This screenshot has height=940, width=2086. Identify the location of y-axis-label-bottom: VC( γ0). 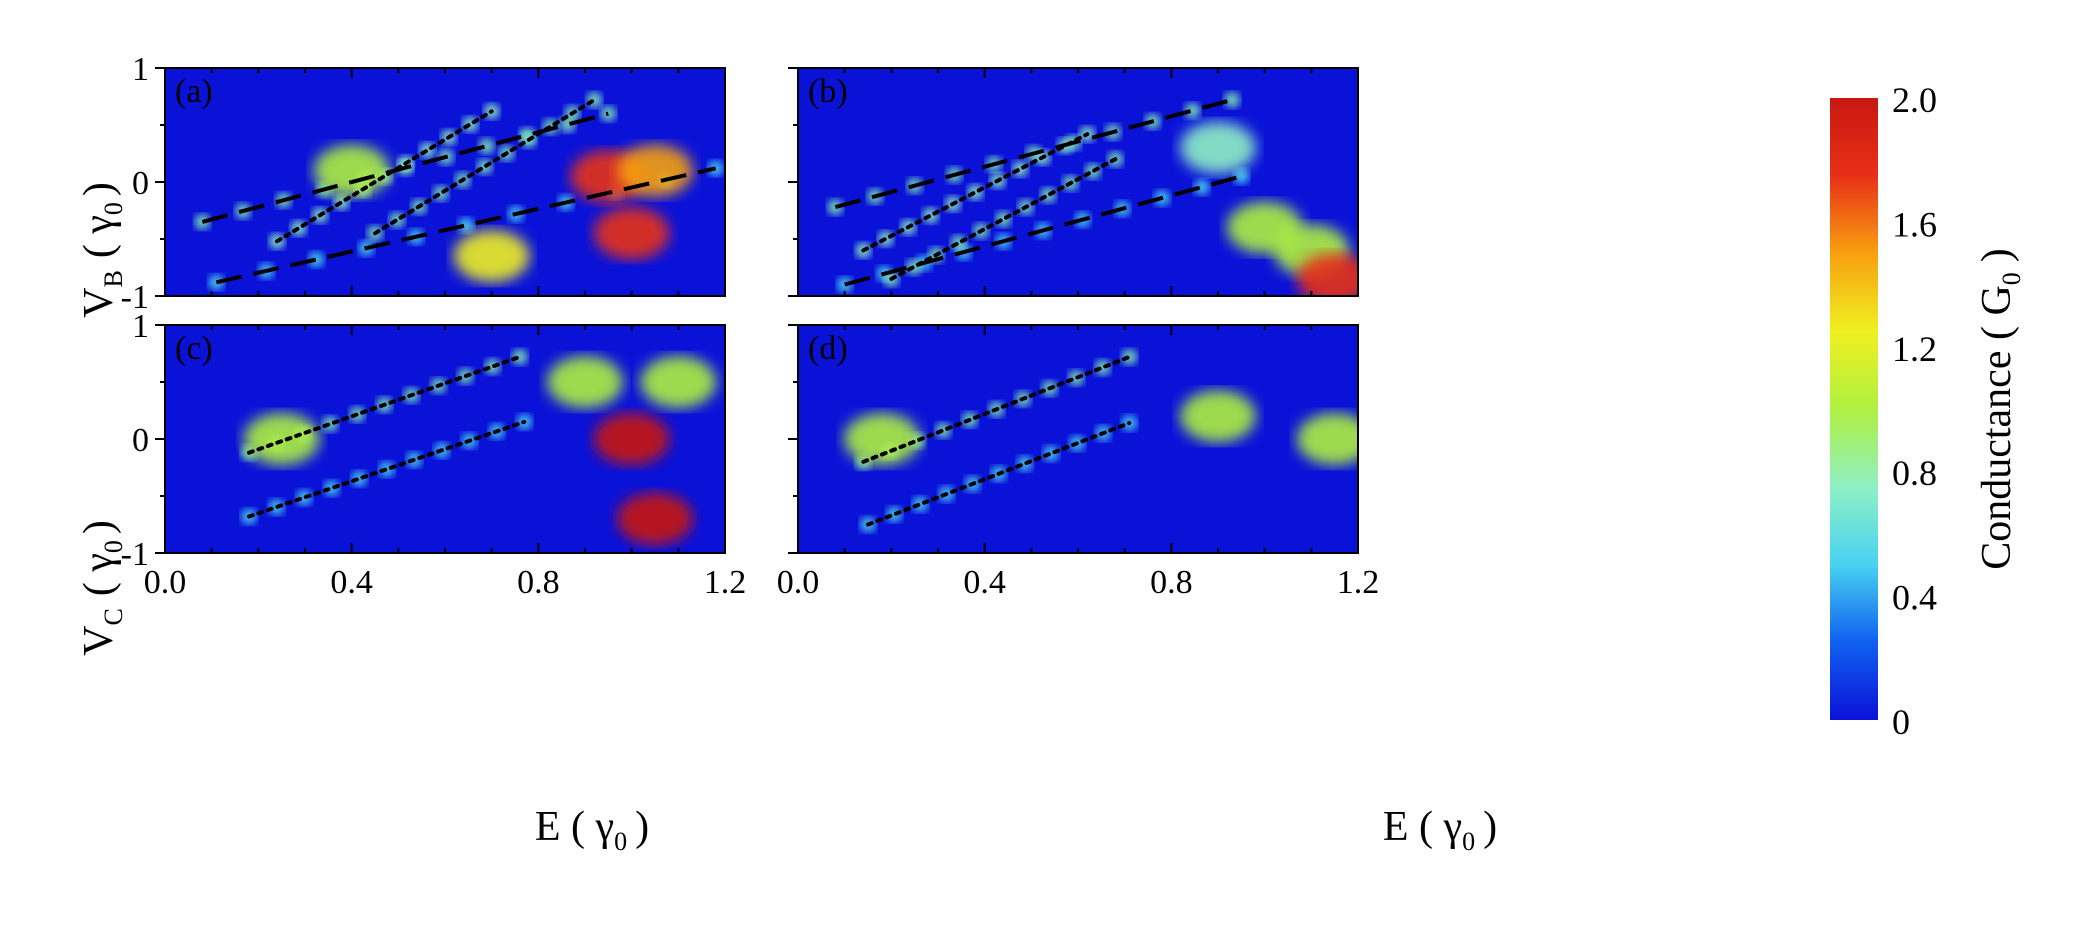
(102, 588).